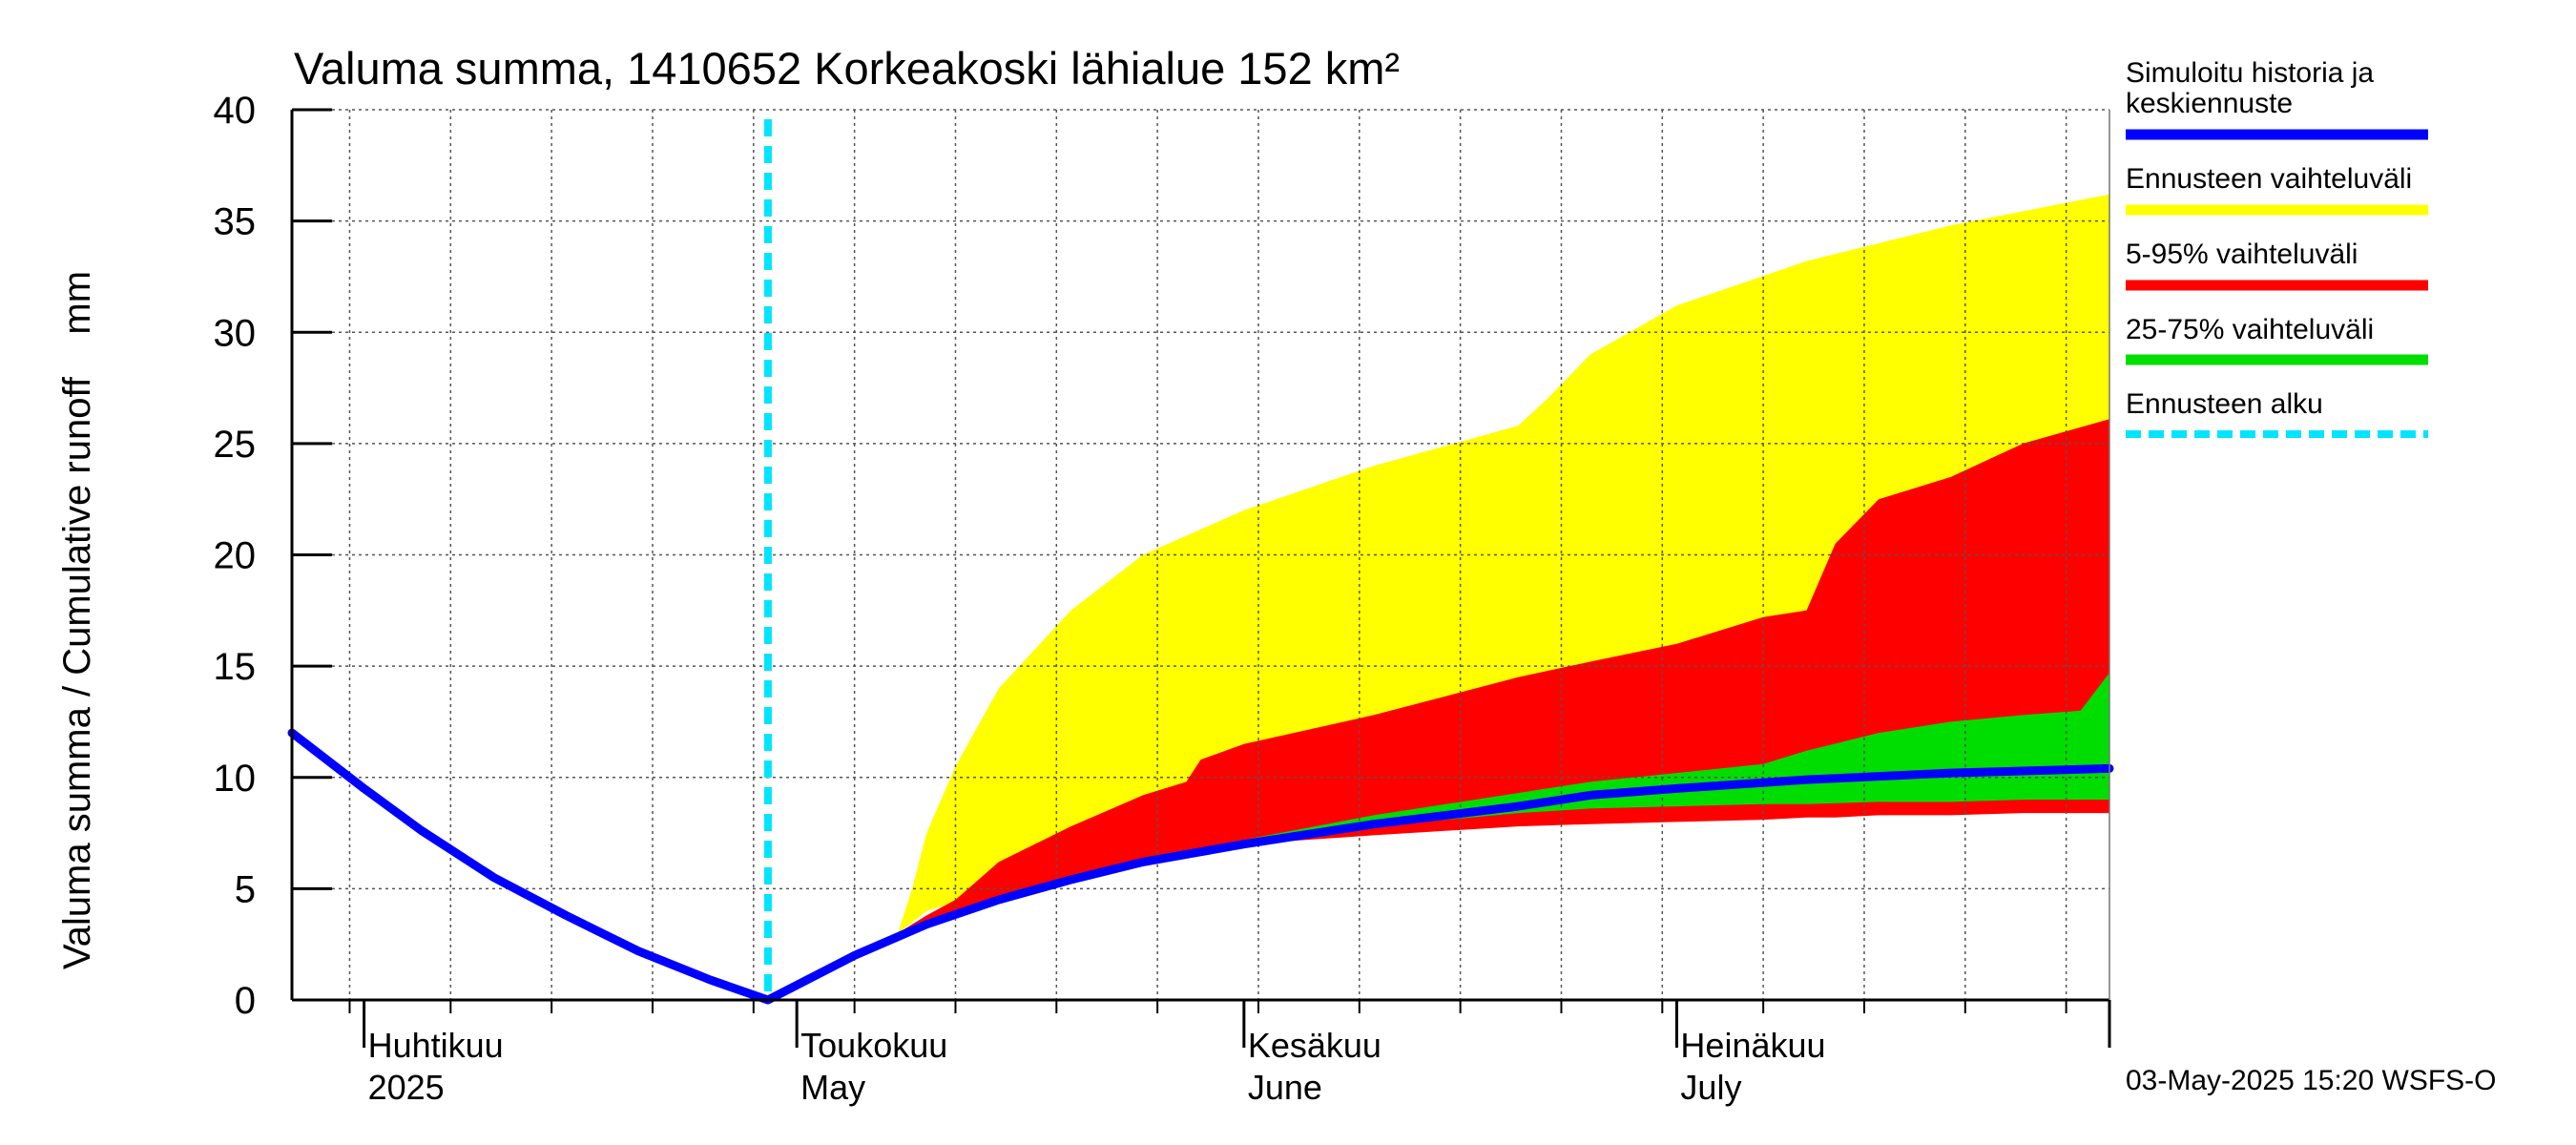  I want to click on y-tick-label: 15, so click(235, 667).